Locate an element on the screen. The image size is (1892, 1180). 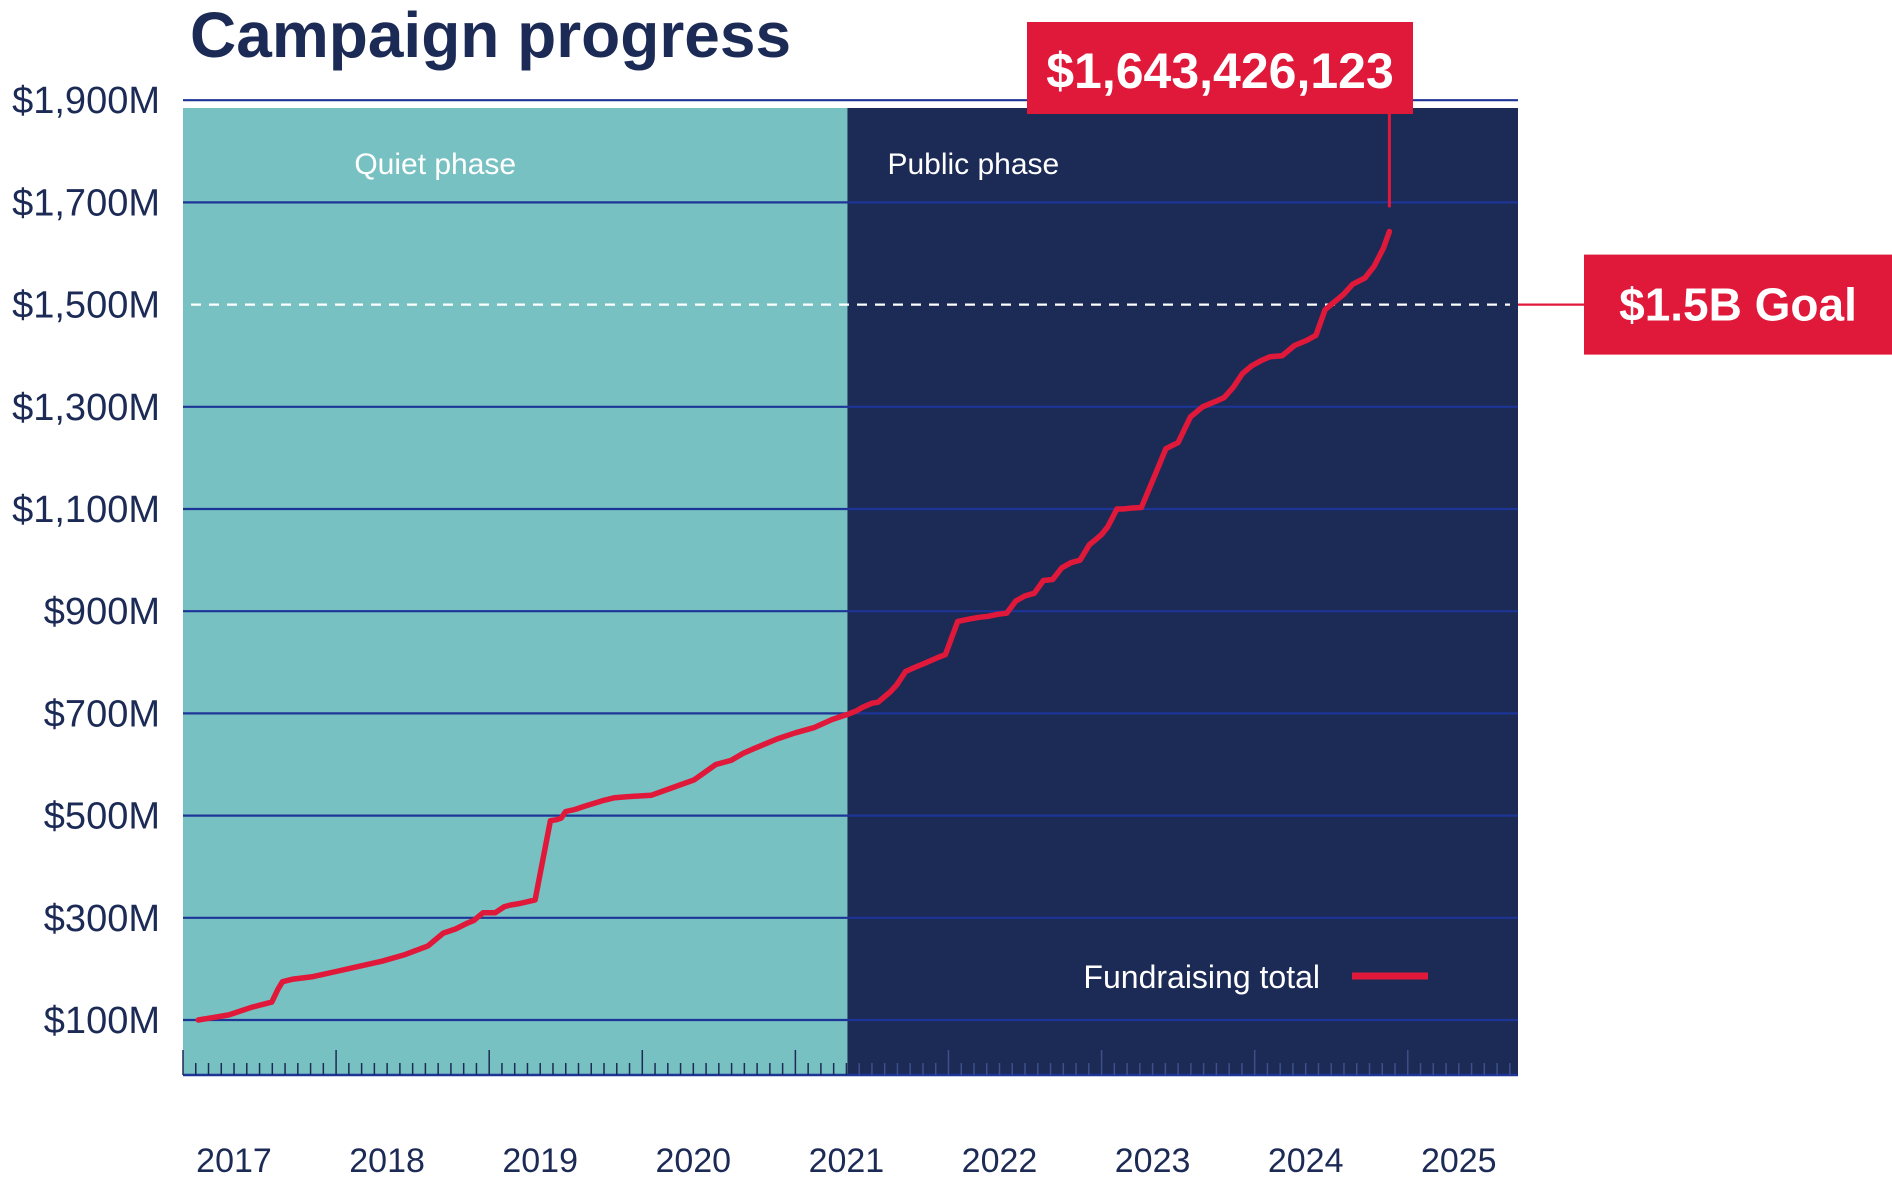
final-callout-box is located at coordinates (1220, 68).